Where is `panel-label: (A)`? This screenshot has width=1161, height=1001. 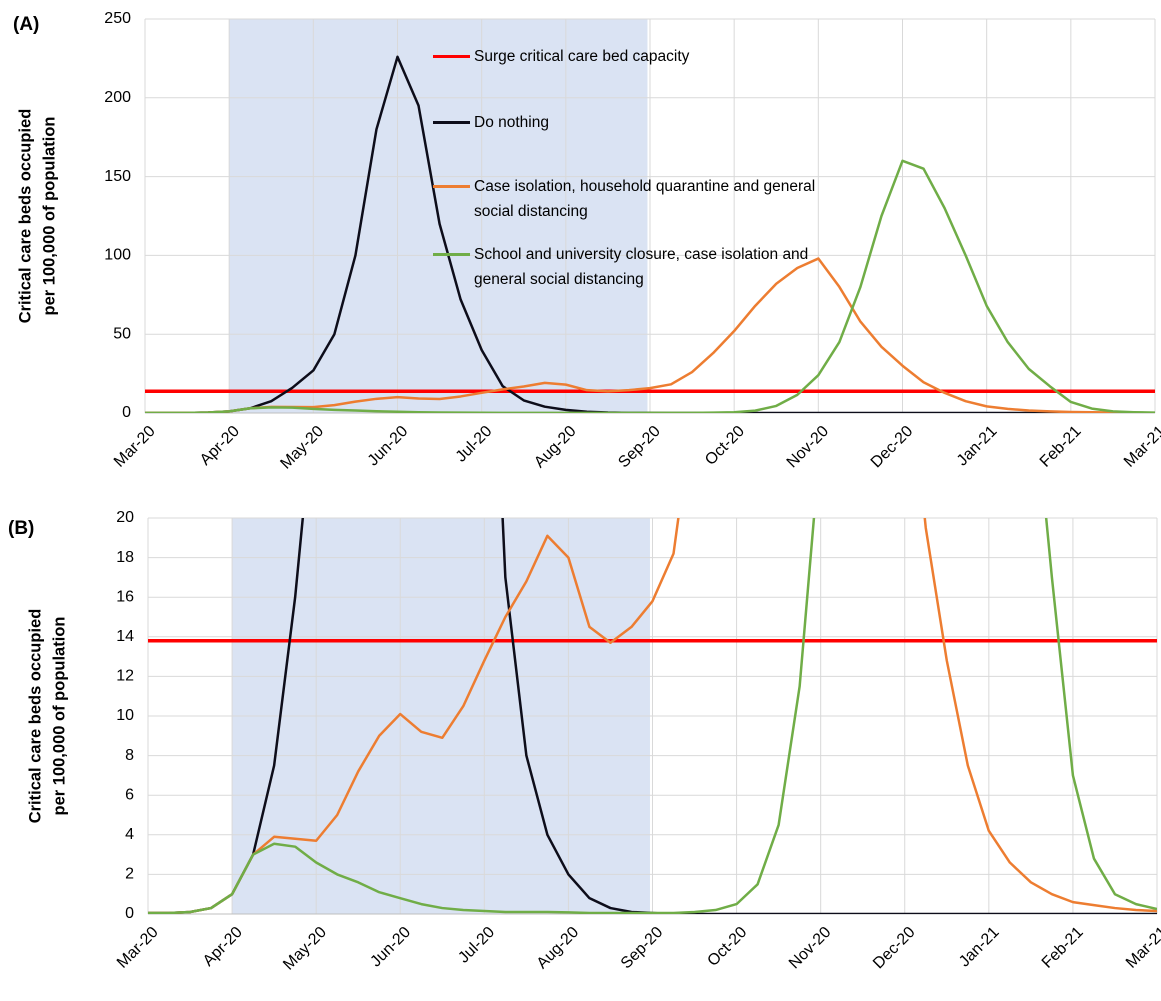 panel-label: (A) is located at coordinates (26, 24).